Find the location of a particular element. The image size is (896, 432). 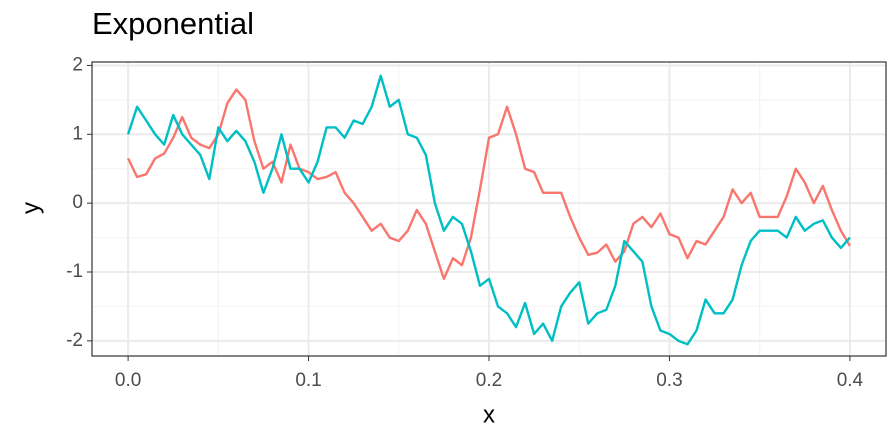

chart-title: Exponential is located at coordinates (173, 23).